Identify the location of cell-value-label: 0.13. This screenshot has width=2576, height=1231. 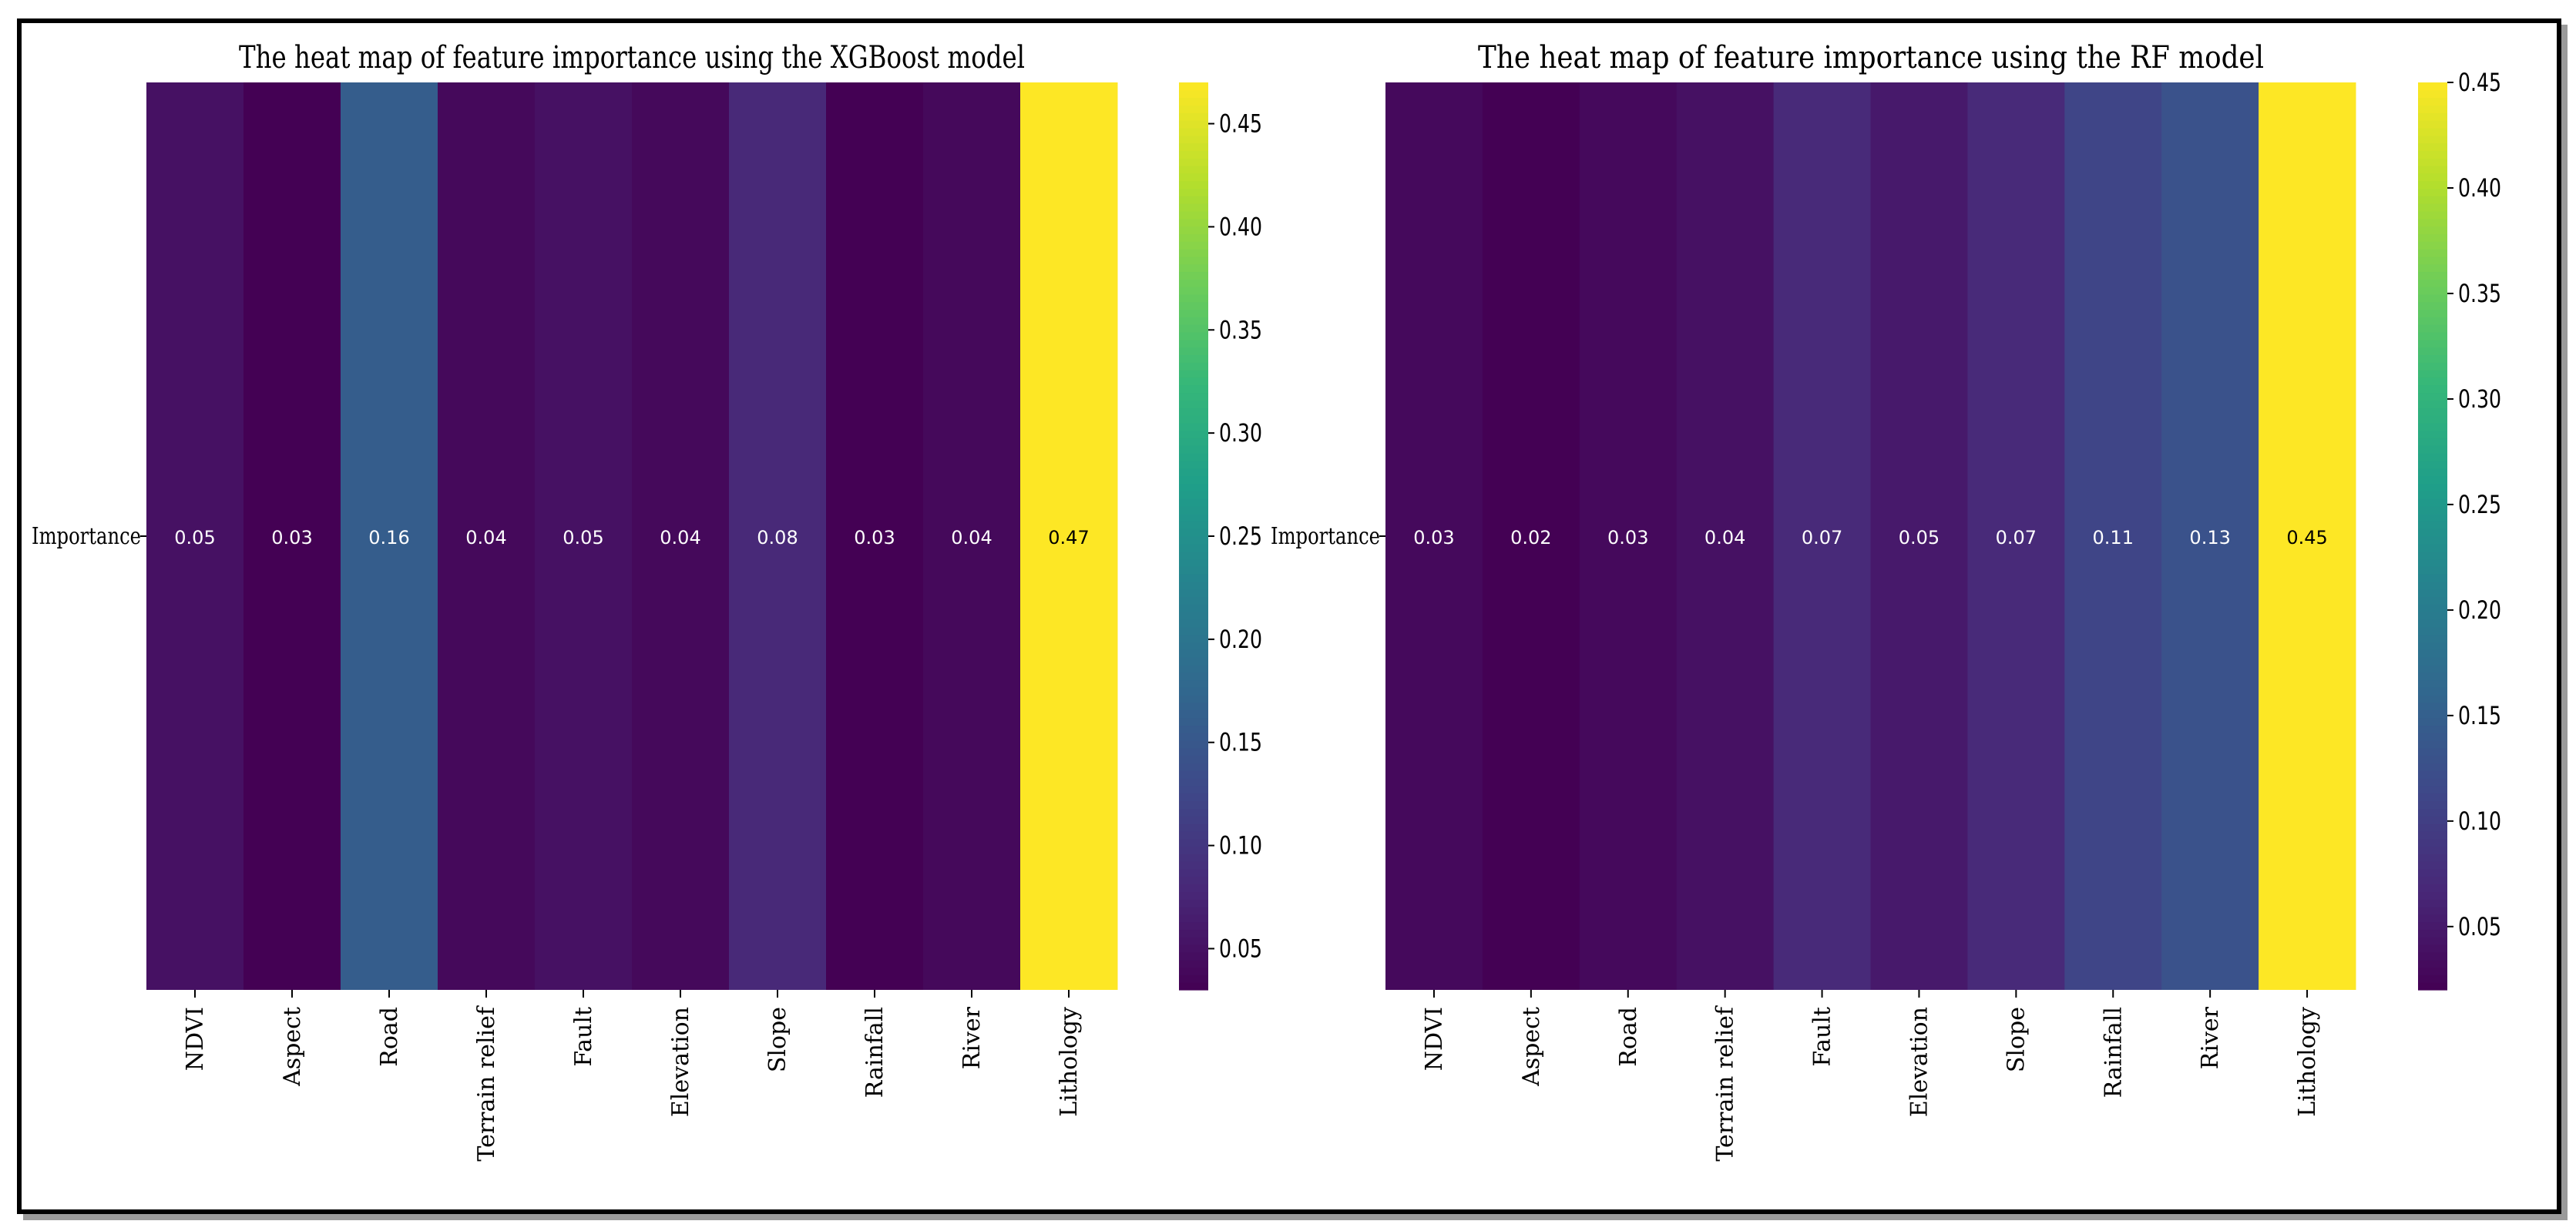
(2209, 537).